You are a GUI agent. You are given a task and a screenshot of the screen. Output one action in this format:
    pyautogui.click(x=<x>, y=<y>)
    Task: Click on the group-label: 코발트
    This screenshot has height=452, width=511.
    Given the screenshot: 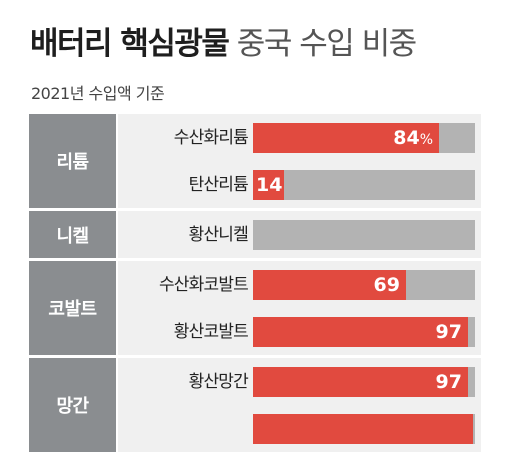 What is the action you would take?
    pyautogui.click(x=72, y=308)
    